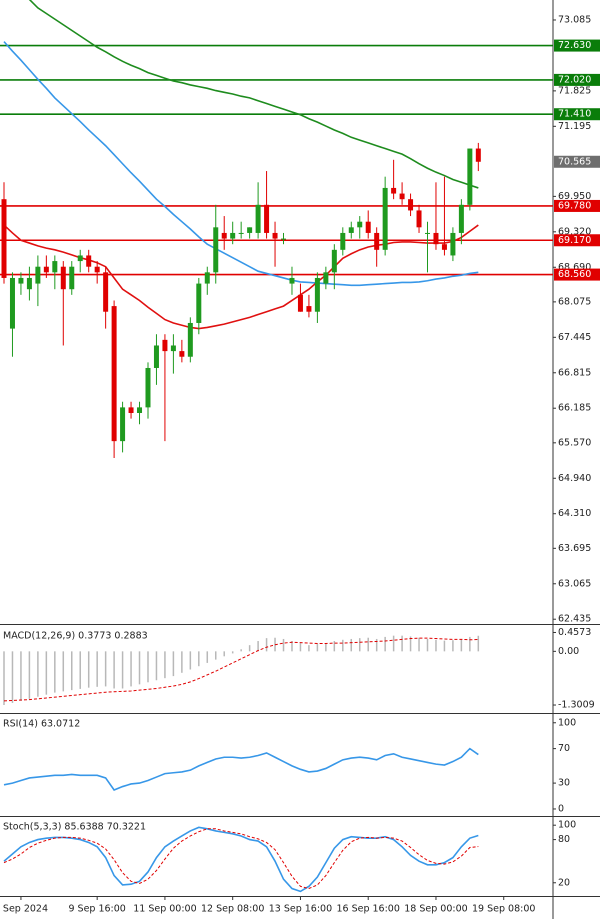 Image resolution: width=600 pixels, height=919 pixels. I want to click on y-tick-label: 0, so click(561, 808).